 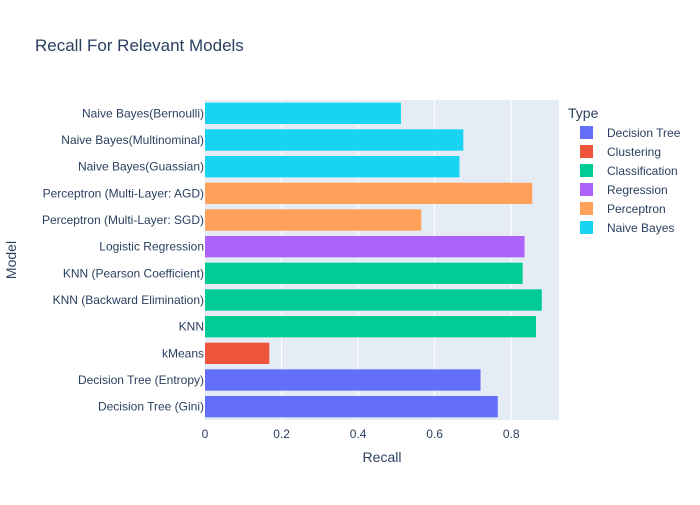 I want to click on x-tick-label: 0, so click(x=205, y=434).